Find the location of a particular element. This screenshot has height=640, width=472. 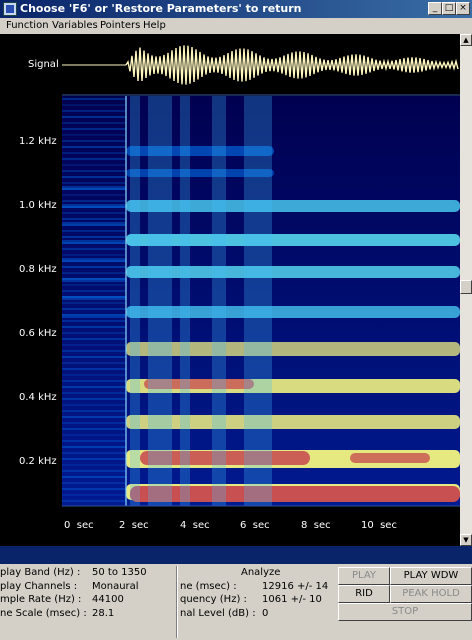

freq-label-1000: 1.0 kHz is located at coordinates (38, 205).